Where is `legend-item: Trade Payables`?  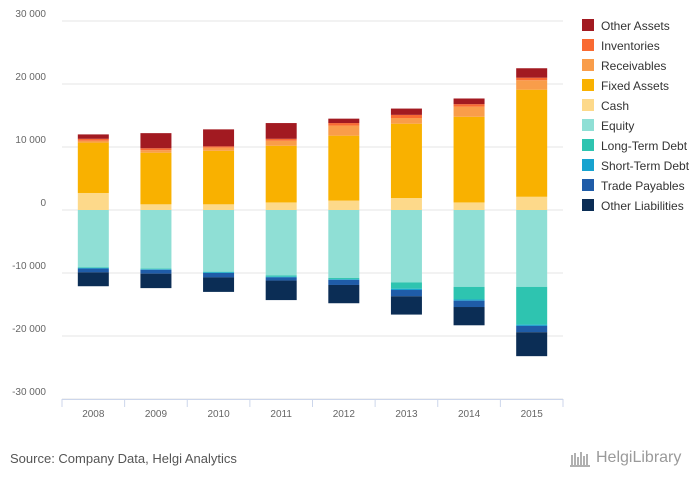
legend-item: Trade Payables is located at coordinates (633, 186).